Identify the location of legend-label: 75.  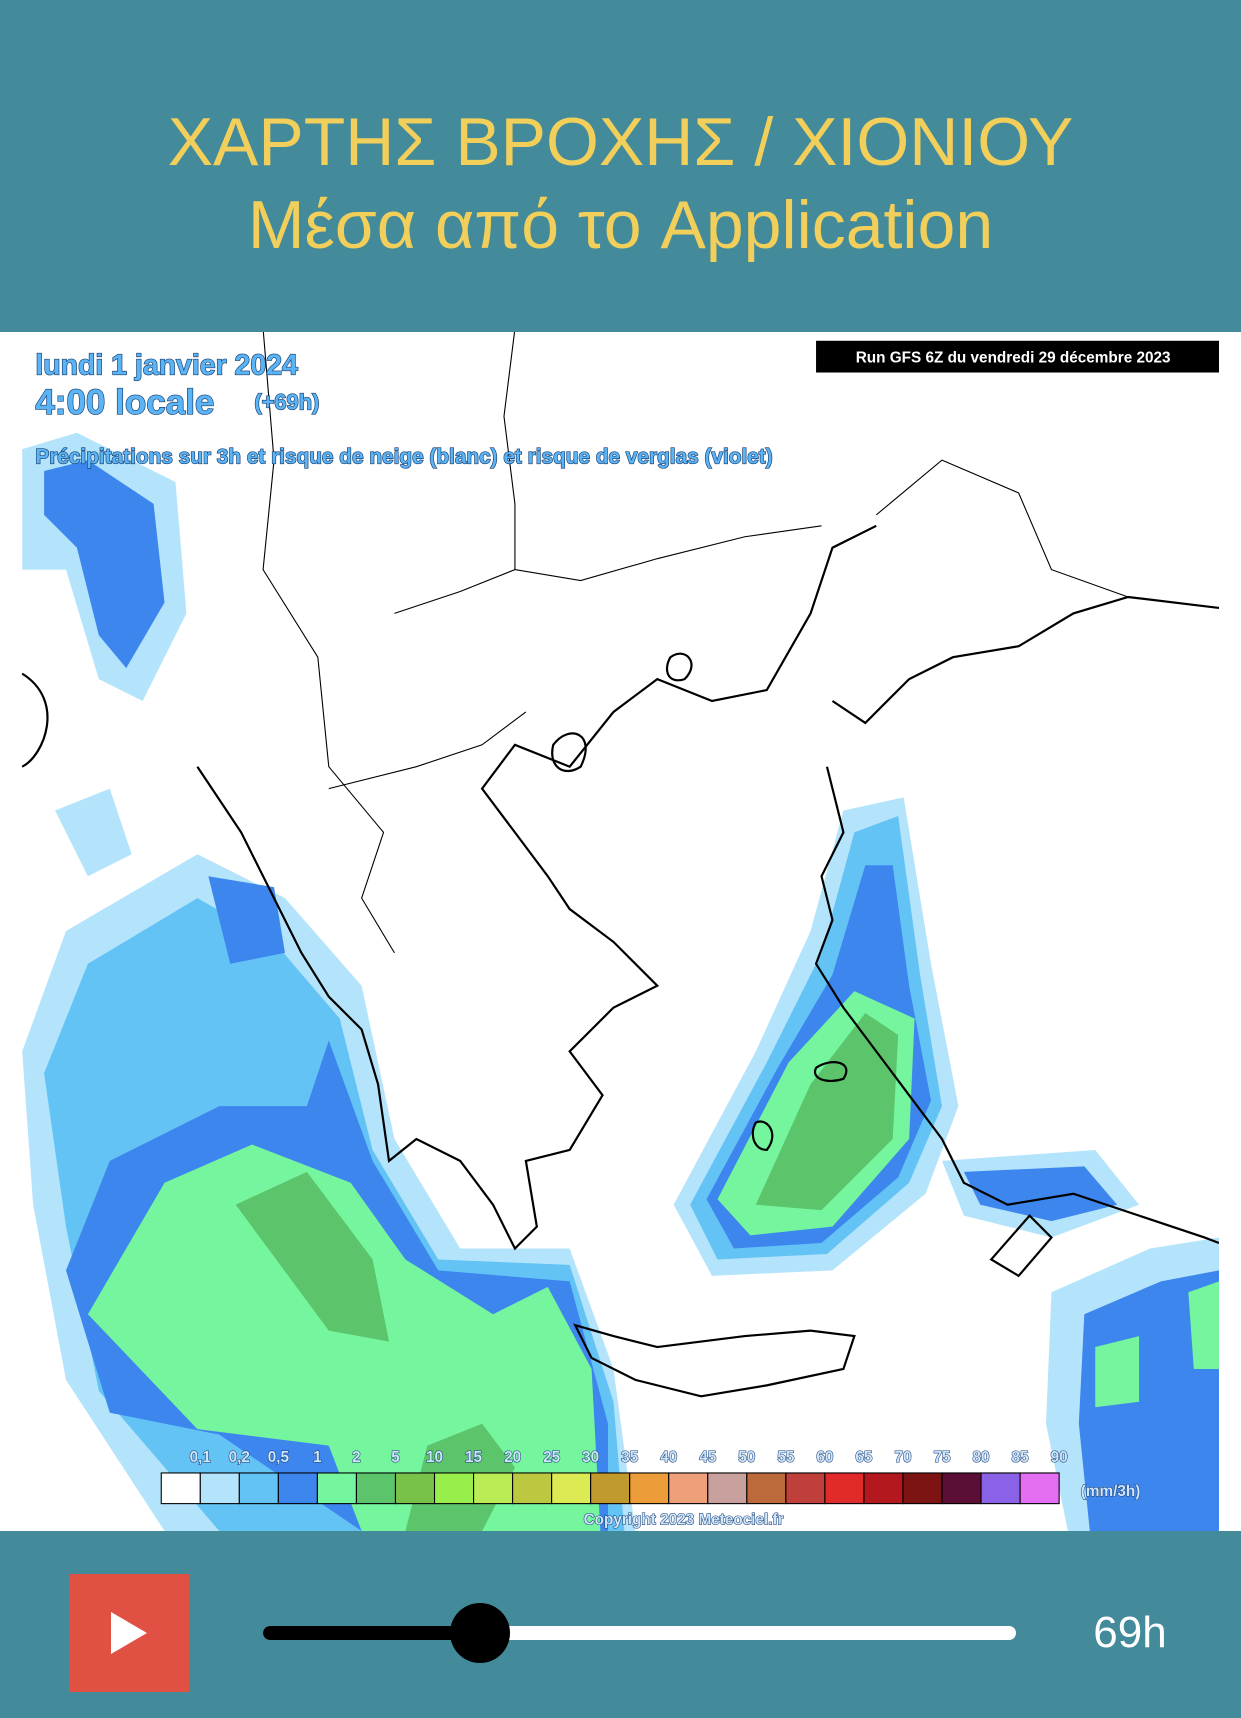
(942, 1457).